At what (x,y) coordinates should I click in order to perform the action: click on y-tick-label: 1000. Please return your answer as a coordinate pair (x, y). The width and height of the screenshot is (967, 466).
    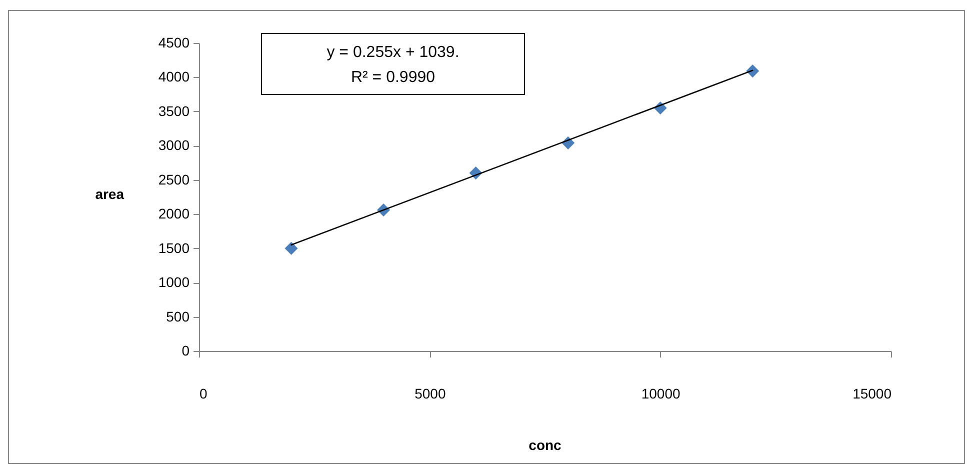
    Looking at the image, I should click on (174, 282).